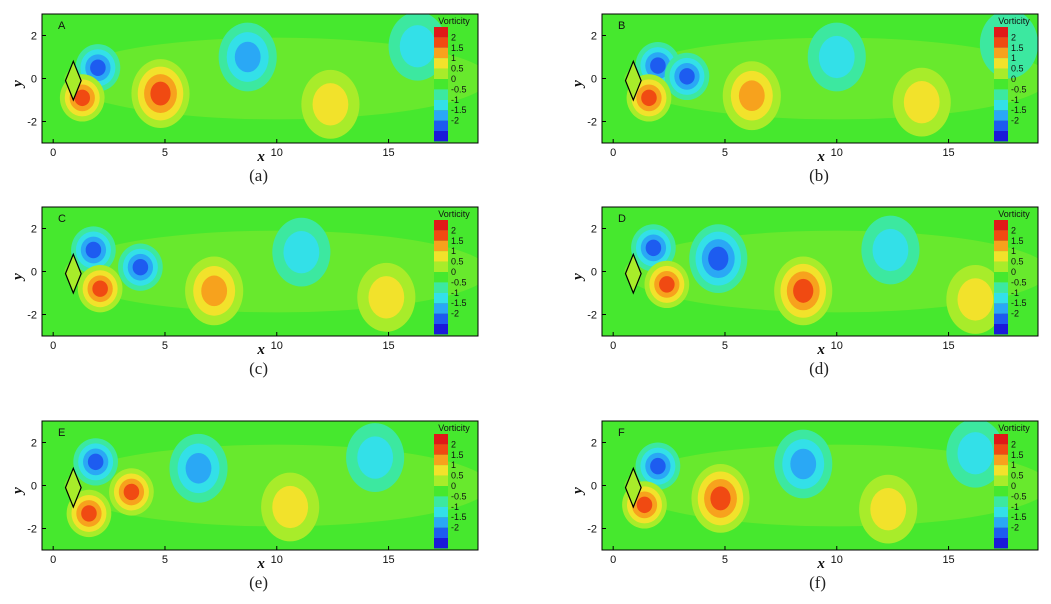 This screenshot has width=1051, height=604. What do you see at coordinates (260, 271) in the screenshot?
I see `contour-field` at bounding box center [260, 271].